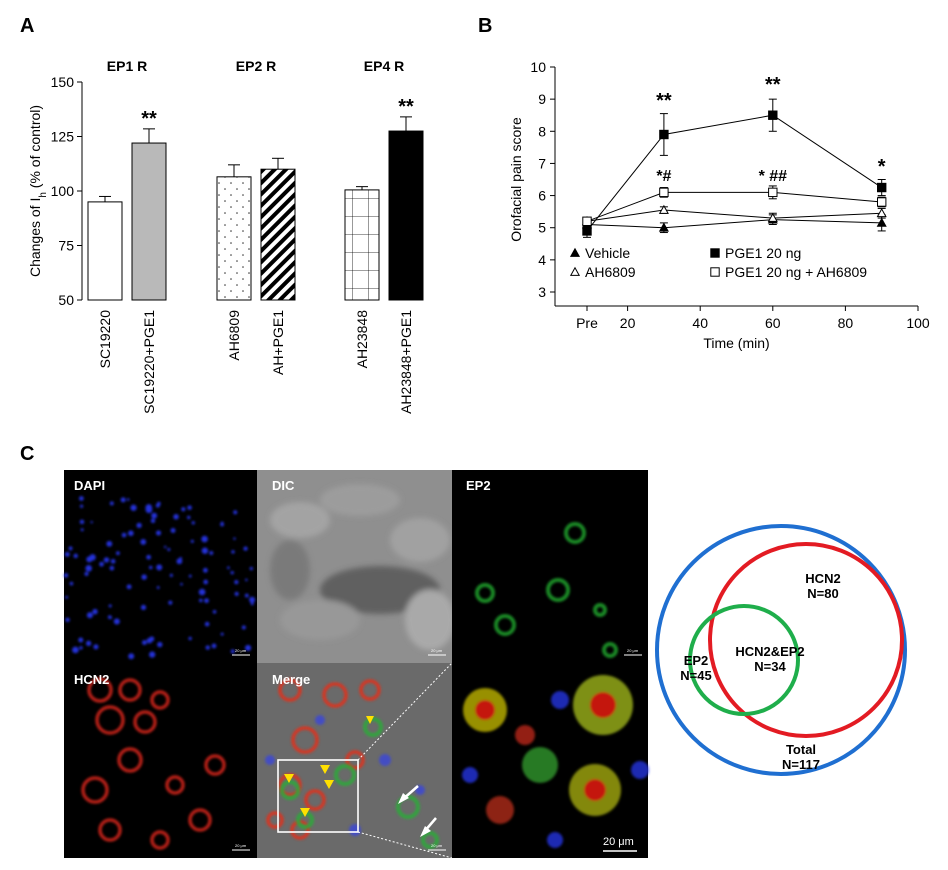 Image resolution: width=948 pixels, height=870 pixels. I want to click on venn-circle-total, so click(781, 650).